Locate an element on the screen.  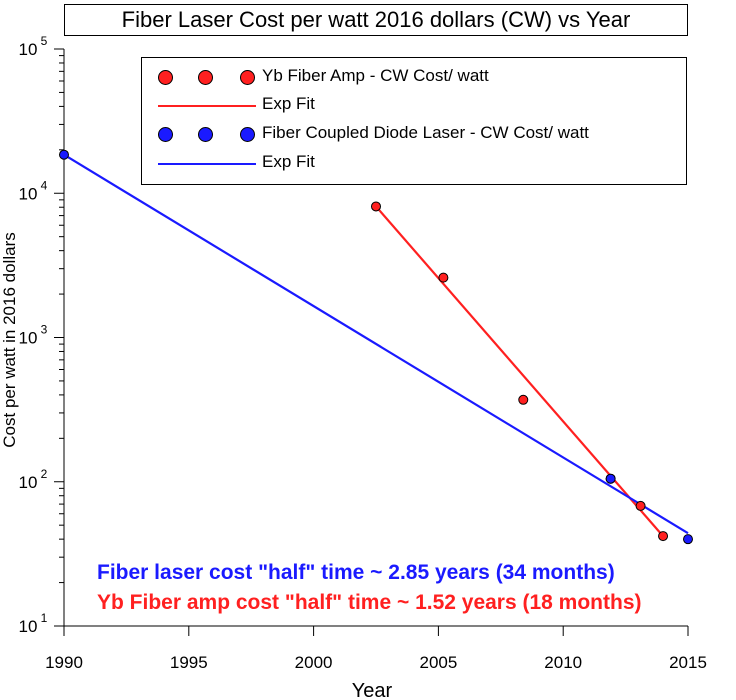
x-tick-label: 1990 is located at coordinates (64, 662).